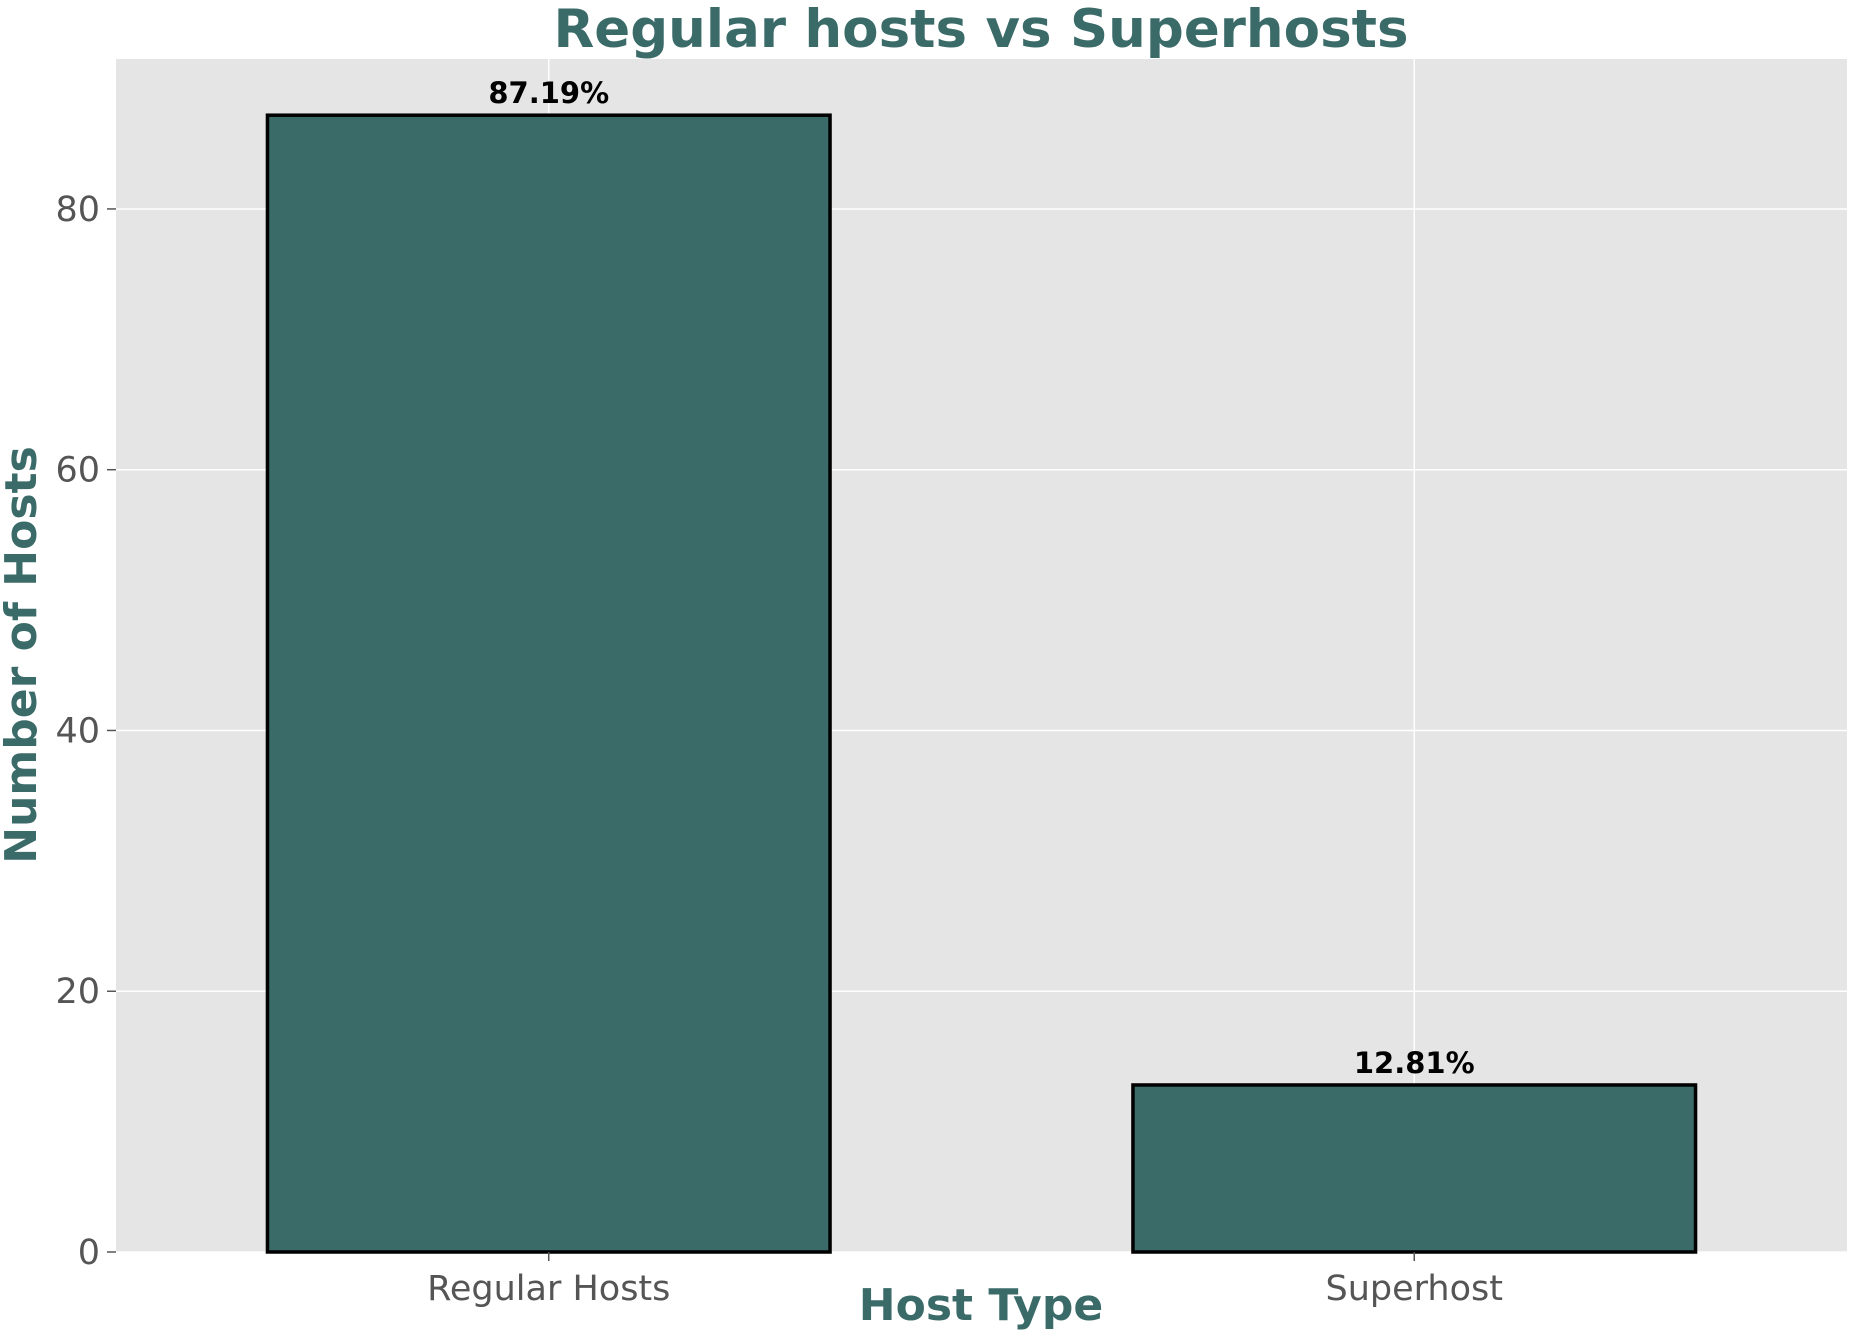 This screenshot has width=1858, height=1338. What do you see at coordinates (980, 30) in the screenshot?
I see `chart-title: Regular hosts vs Superhosts` at bounding box center [980, 30].